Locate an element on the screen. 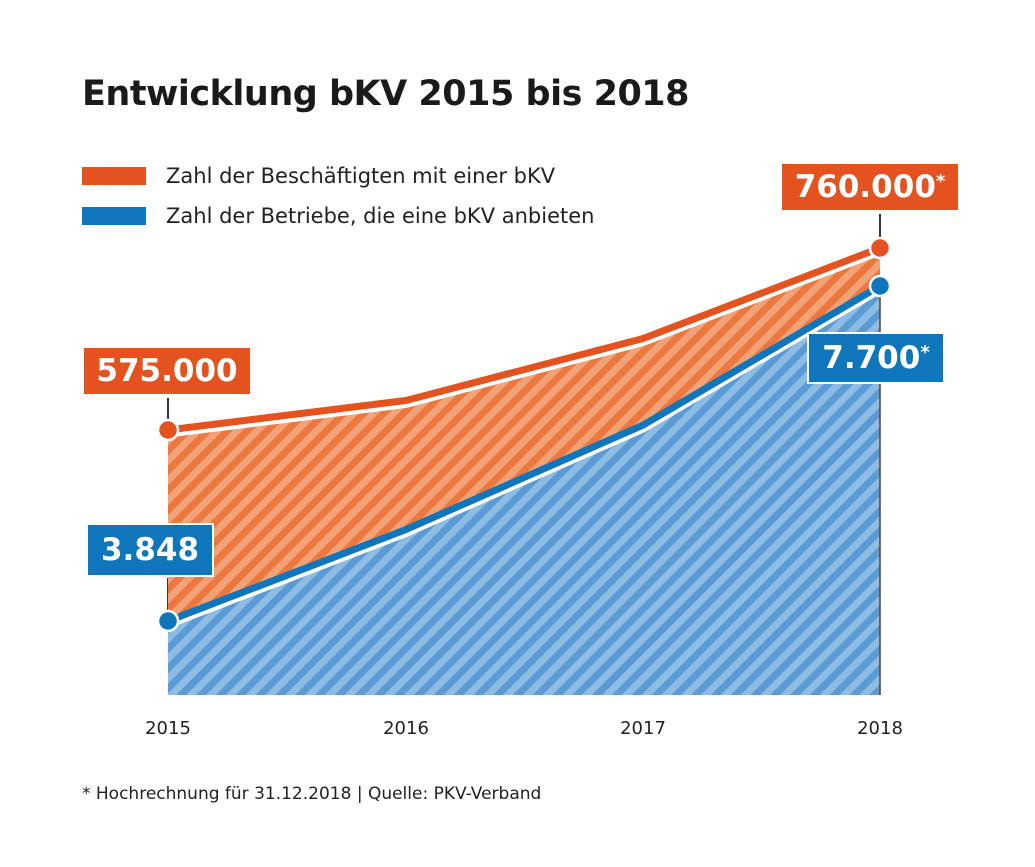 Image resolution: width=1035 pixels, height=867 pixels. legend-label: Zahl der Beschäftigten mit einer bKV is located at coordinates (361, 176).